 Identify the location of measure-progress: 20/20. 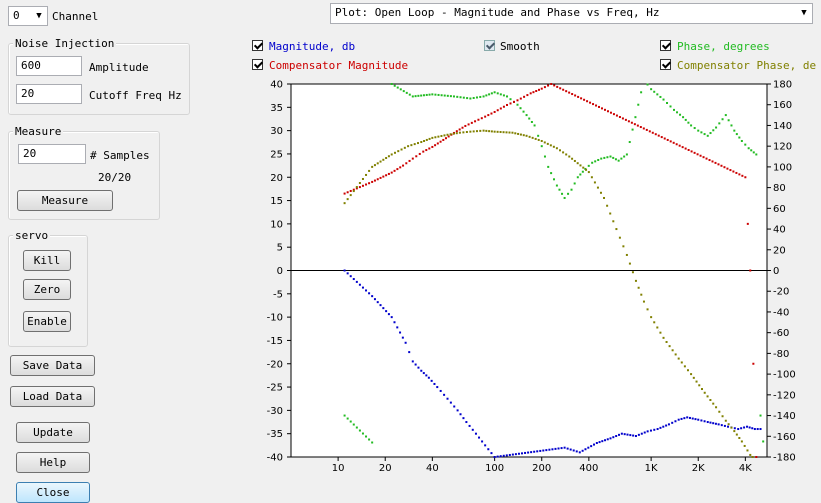
(115, 177).